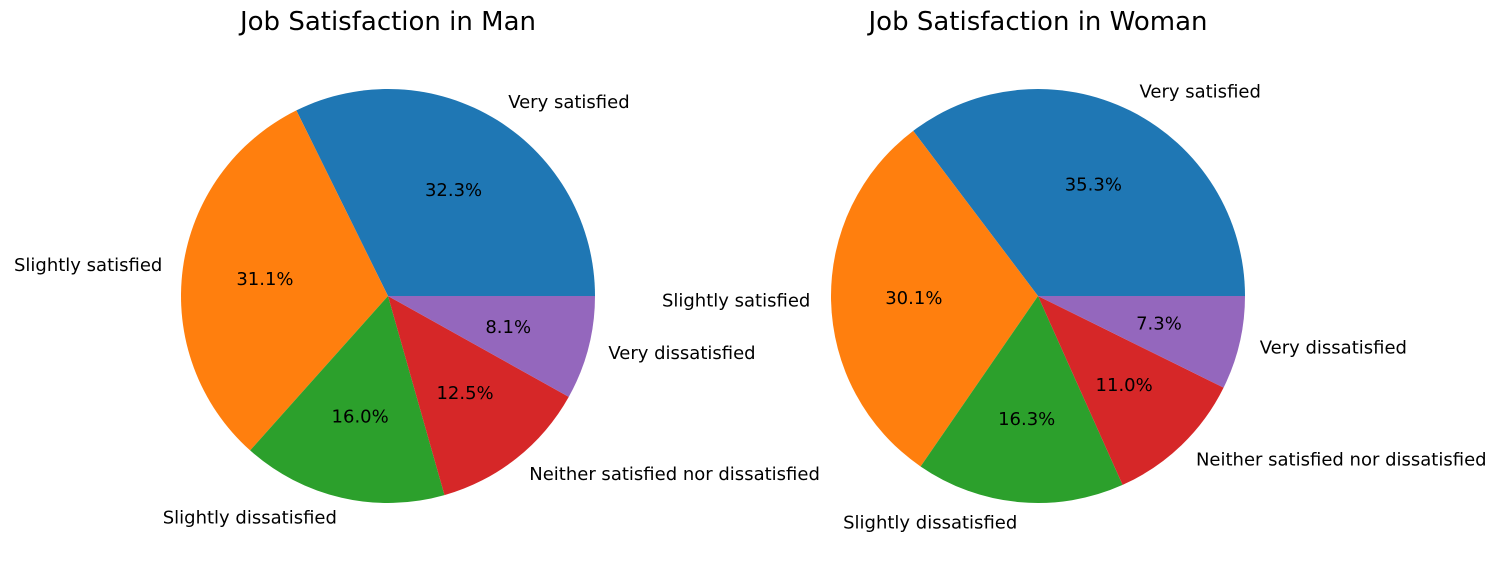 The height and width of the screenshot is (565, 1507). I want to click on pie-slice-neither-satisfied-nor-dissatisfied-woman, so click(1131, 390).